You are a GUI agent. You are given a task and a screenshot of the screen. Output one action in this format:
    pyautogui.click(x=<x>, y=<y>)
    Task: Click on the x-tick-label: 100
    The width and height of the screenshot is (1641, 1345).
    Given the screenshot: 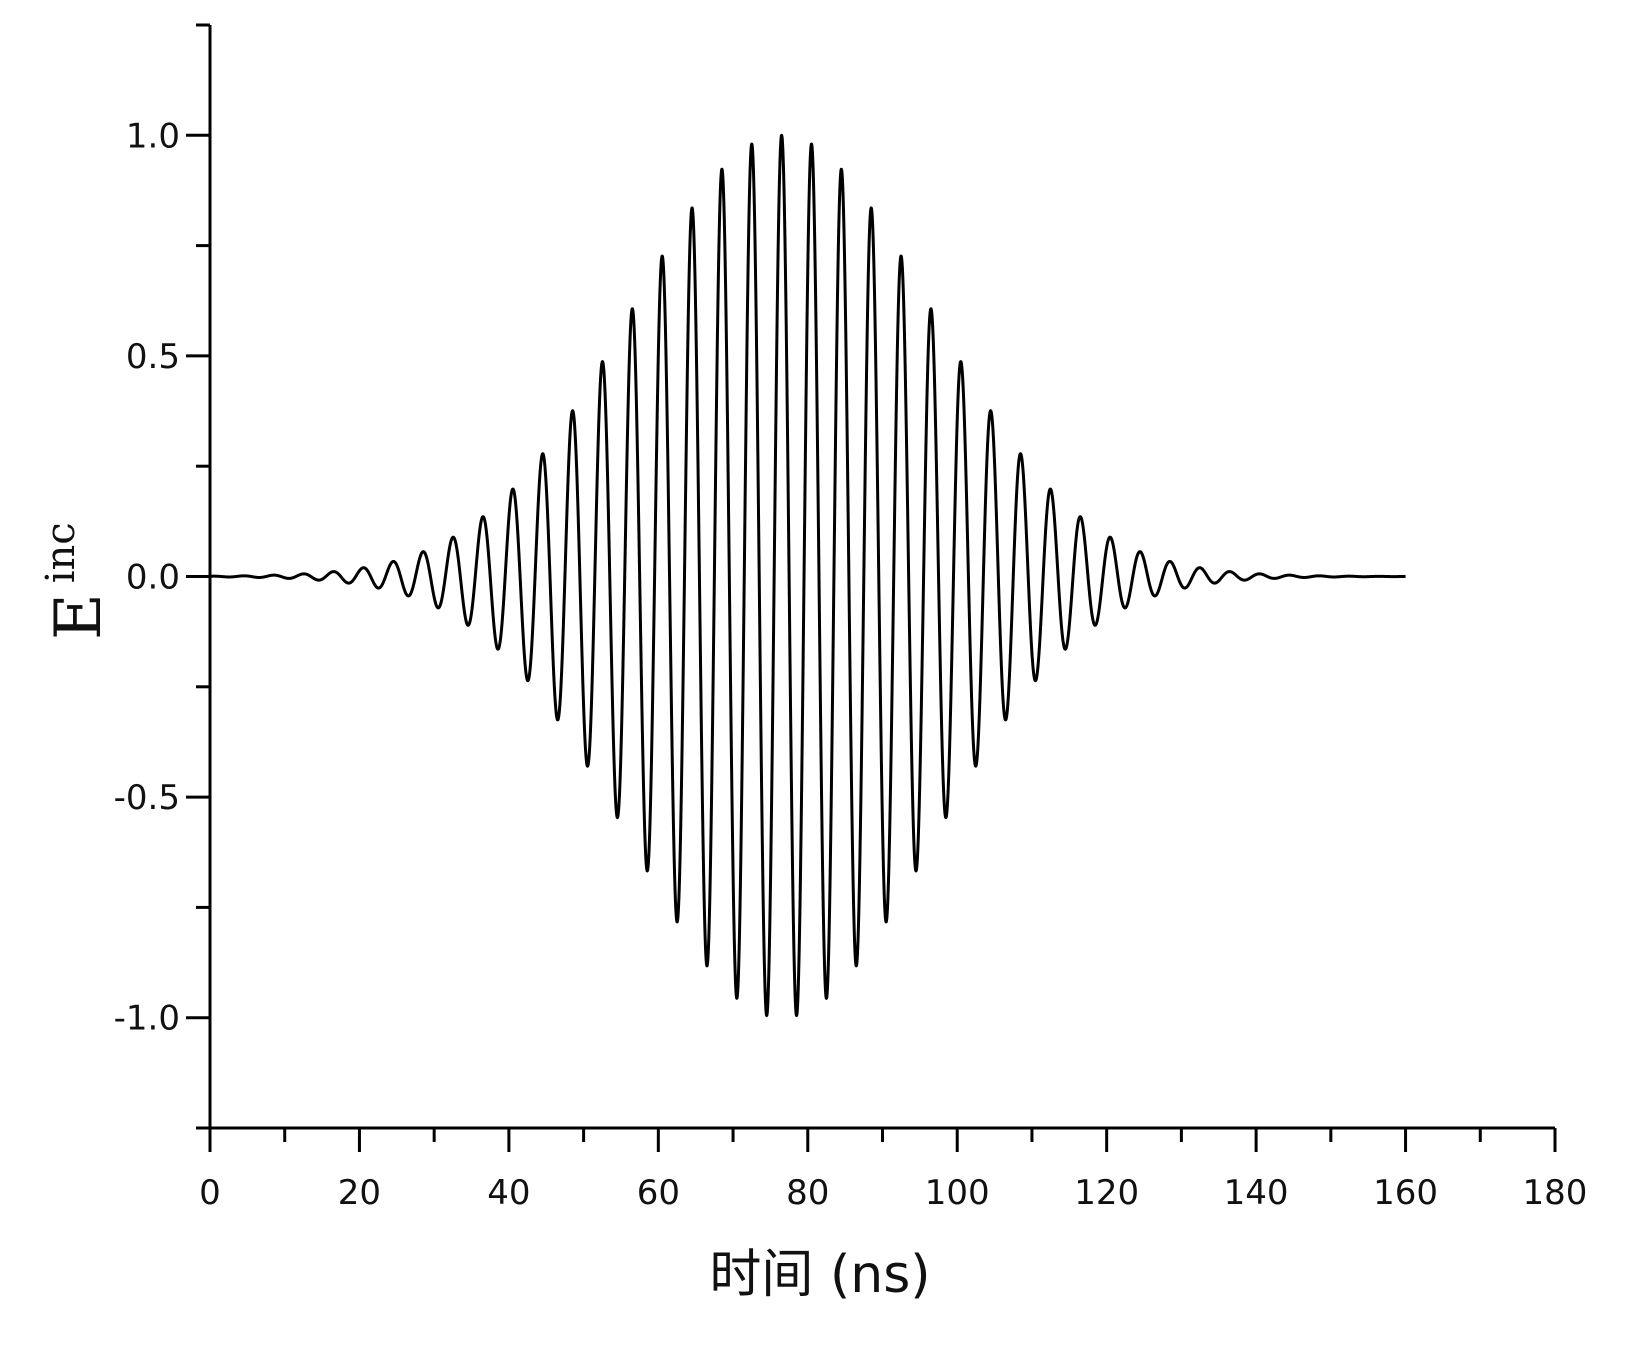 What is the action you would take?
    pyautogui.click(x=957, y=1193)
    